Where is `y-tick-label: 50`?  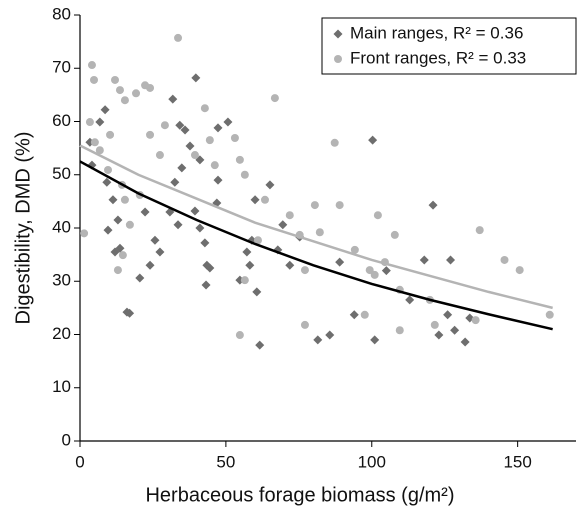
y-tick-label: 50 is located at coordinates (61, 173).